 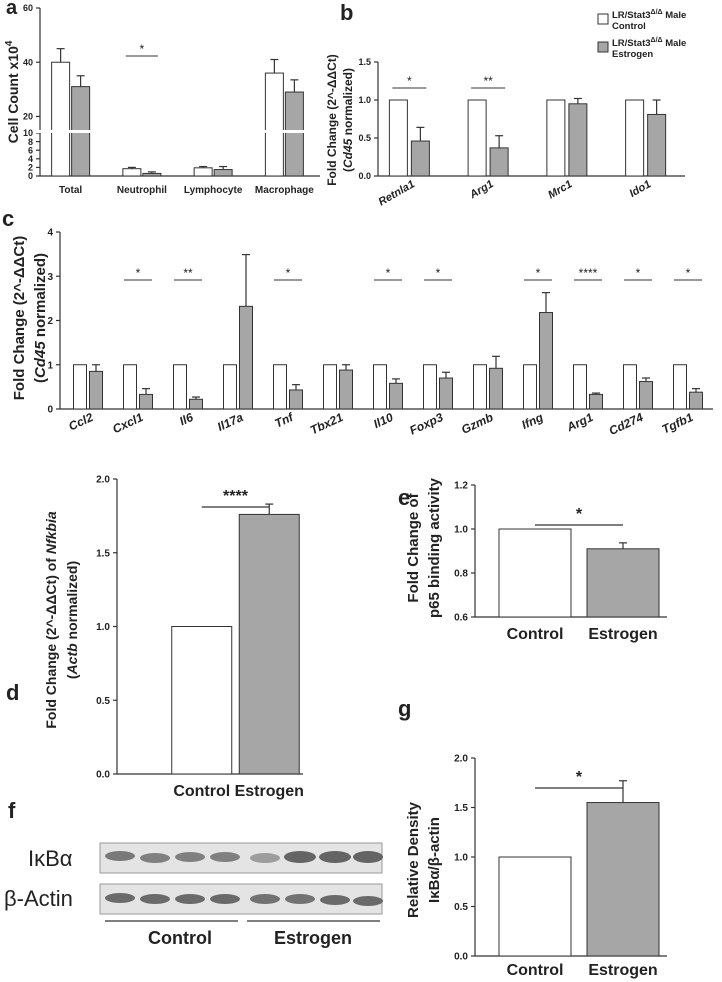 I want to click on y-axis-label-text: Cell Count x10, so click(x=13, y=94).